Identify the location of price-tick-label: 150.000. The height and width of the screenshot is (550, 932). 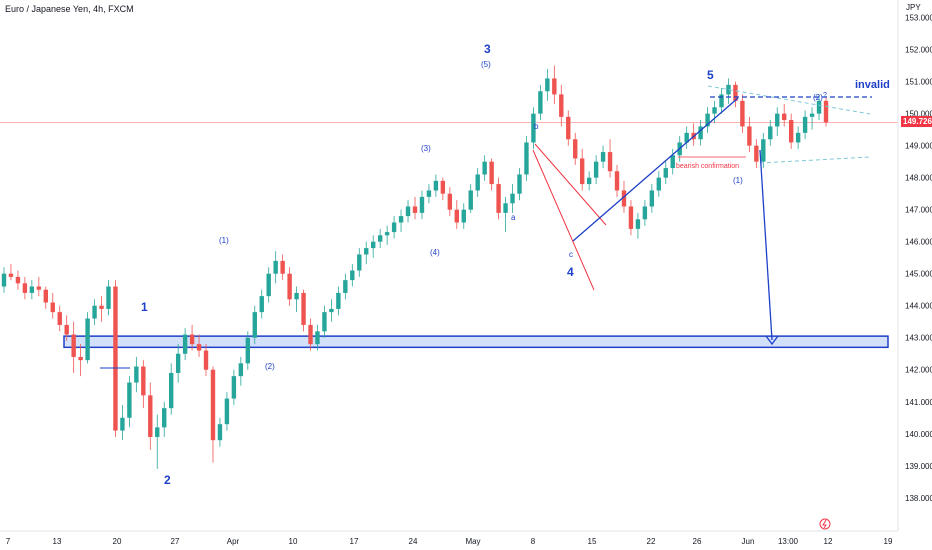
(918, 114).